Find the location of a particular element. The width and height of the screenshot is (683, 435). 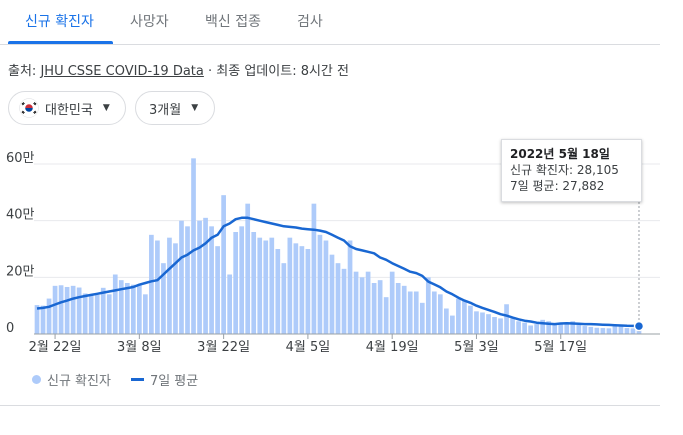

source-link: JHU CSSE COVID-19 Data is located at coordinates (122, 71).